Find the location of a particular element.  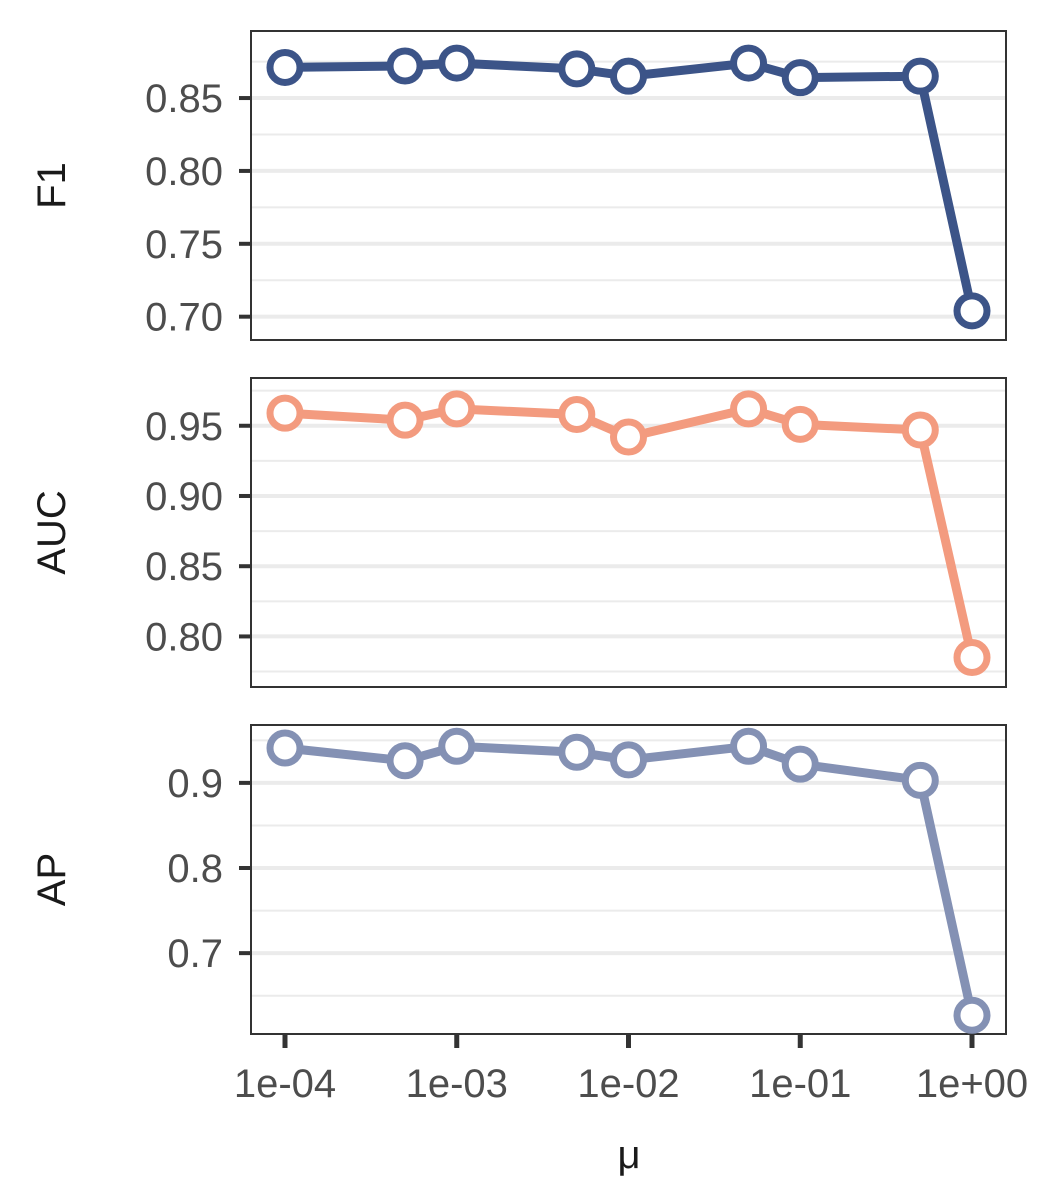

x-tick-label: 1e-01 is located at coordinates (800, 1084).